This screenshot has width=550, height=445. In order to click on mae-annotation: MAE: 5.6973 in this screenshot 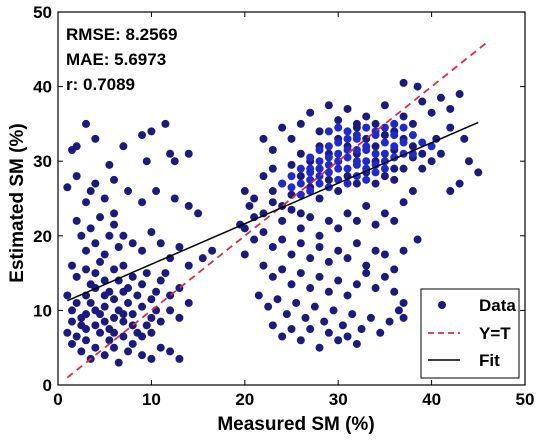, I will do `click(116, 59)`.